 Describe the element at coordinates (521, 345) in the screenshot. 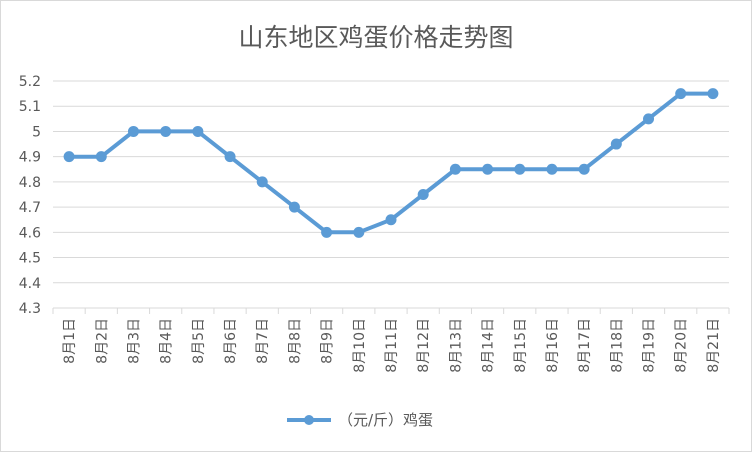

I see `x-tick-label: 8月15日` at that location.